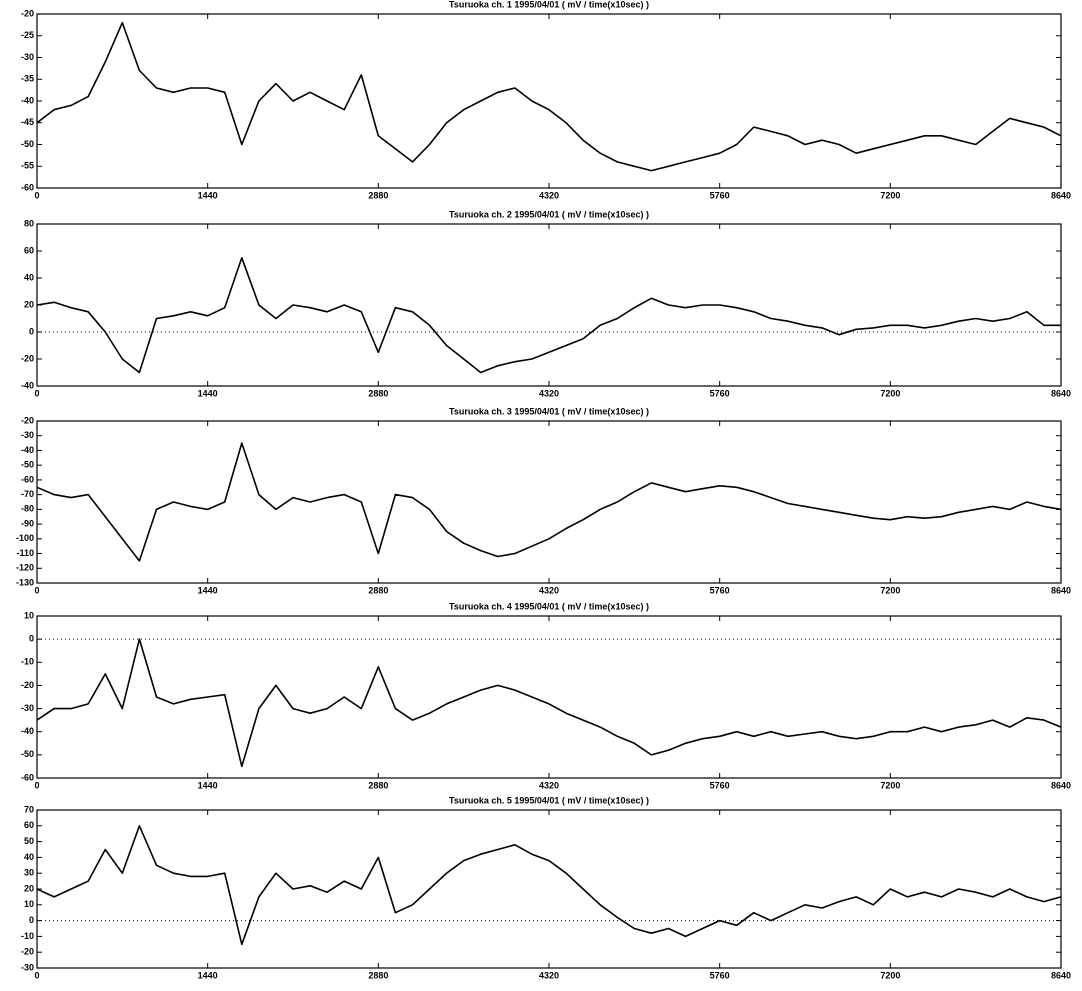 The width and height of the screenshot is (1082, 991). Describe the element at coordinates (27, 79) in the screenshot. I see `y-tick-label: -35` at that location.